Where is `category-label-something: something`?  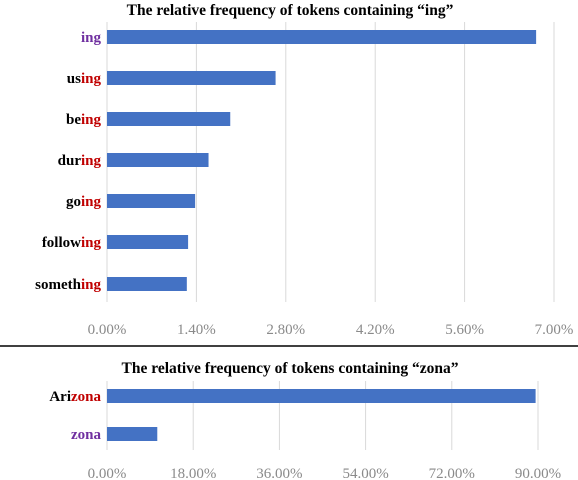
category-label-something: something is located at coordinates (68, 285).